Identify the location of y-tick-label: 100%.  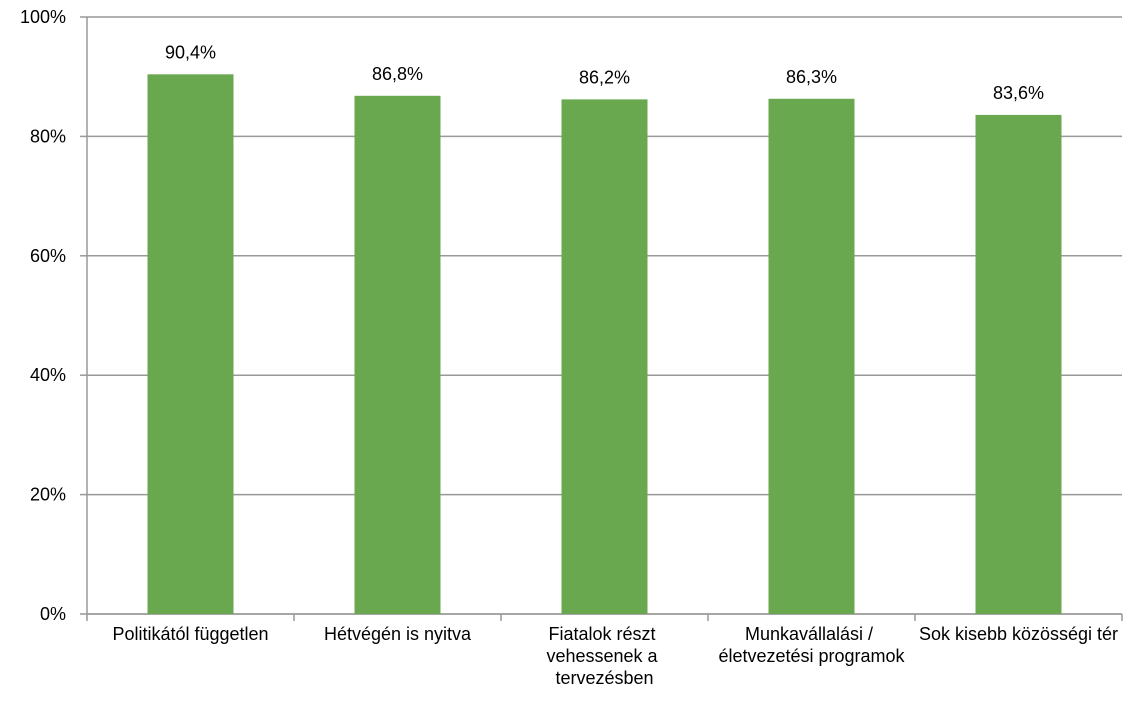
(43, 17).